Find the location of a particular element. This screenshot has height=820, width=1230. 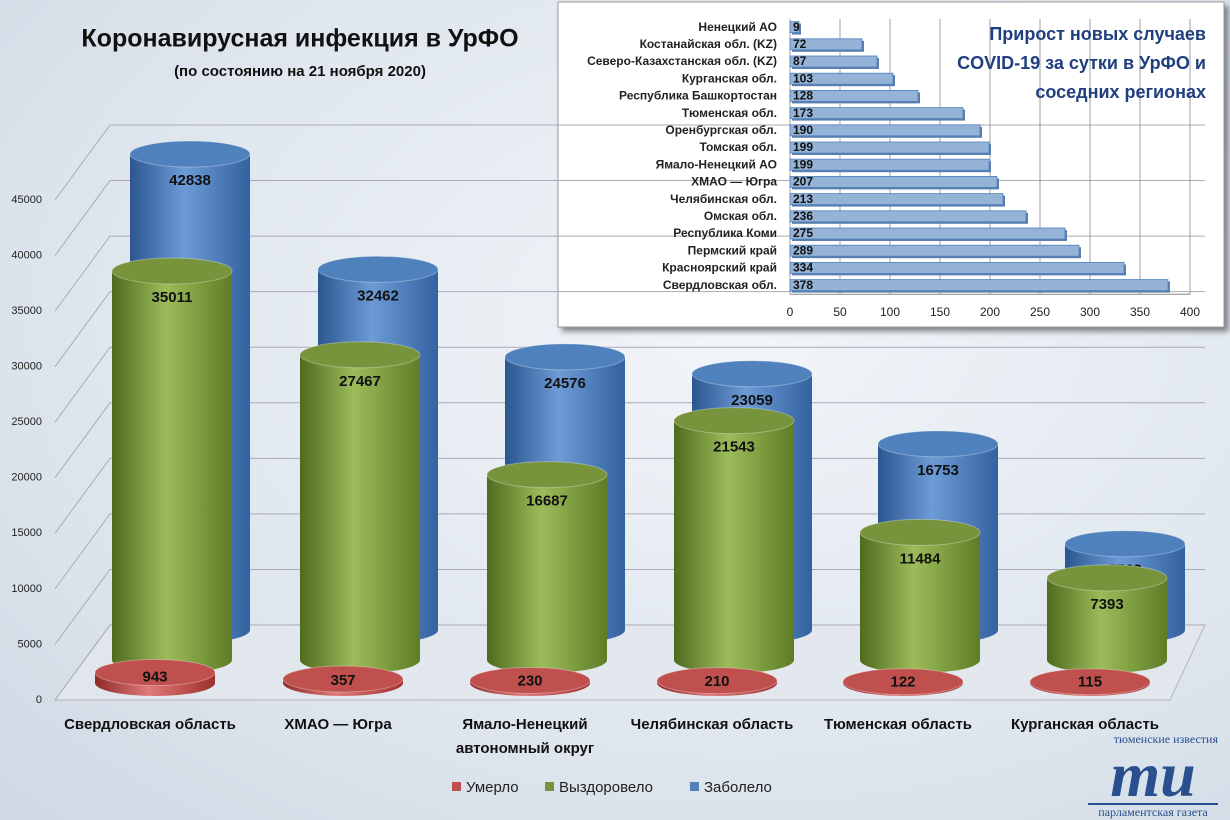

value-label: 275 is located at coordinates (803, 233).